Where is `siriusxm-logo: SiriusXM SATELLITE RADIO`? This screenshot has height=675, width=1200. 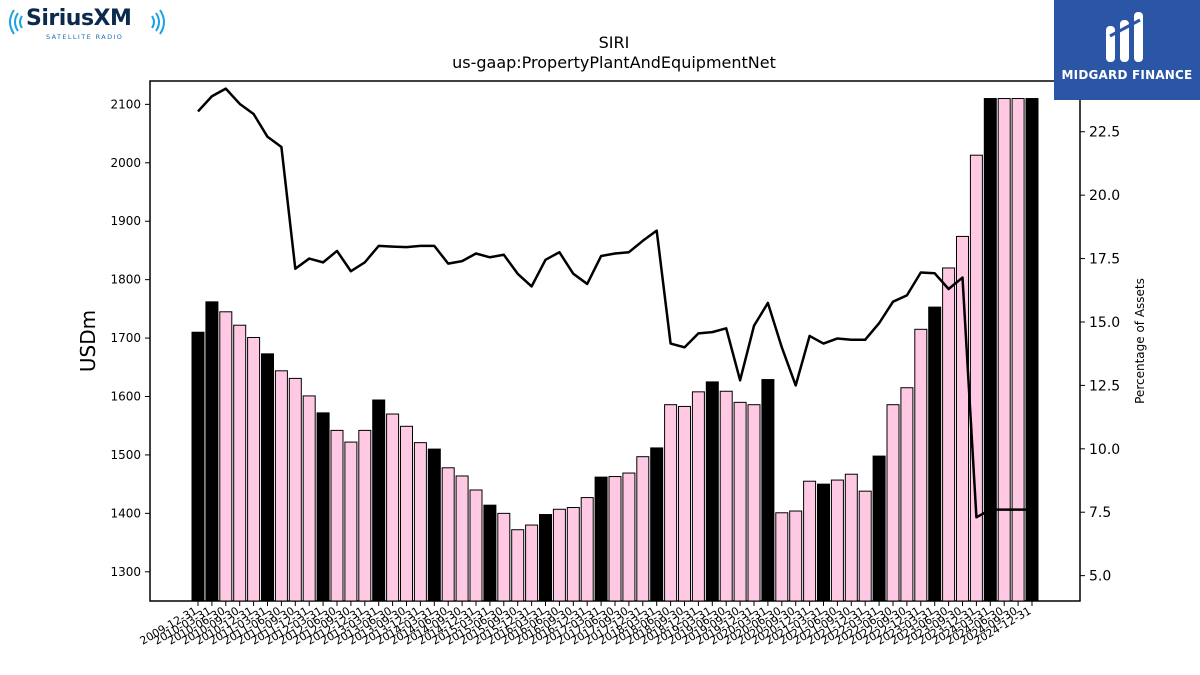
siriusxm-logo: SiriusXM SATELLITE RADIO is located at coordinates (93, 24).